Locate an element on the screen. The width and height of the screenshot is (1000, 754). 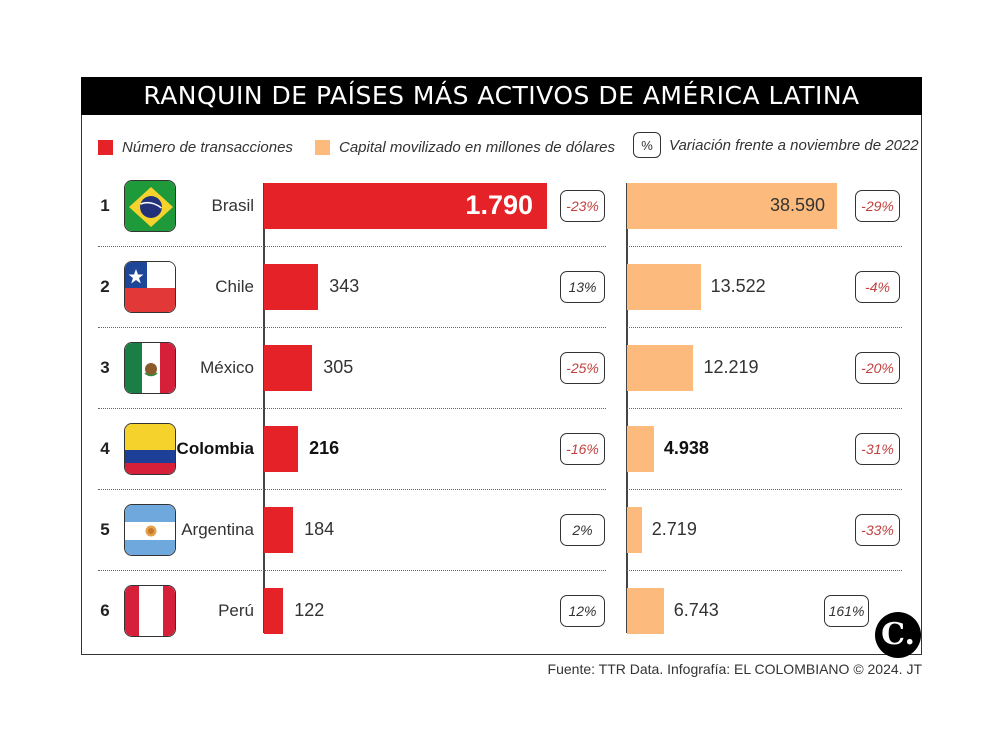
capital-variation-badge: -29% is located at coordinates (877, 206).